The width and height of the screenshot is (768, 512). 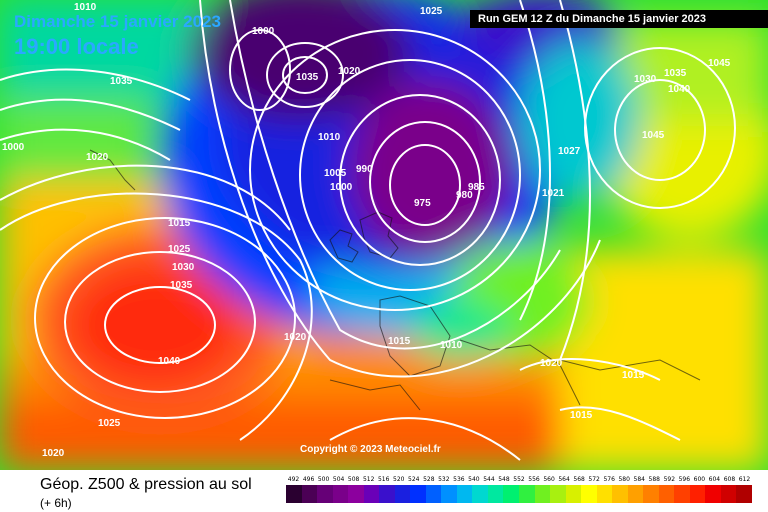 What do you see at coordinates (549, 479) in the screenshot?
I see `scale-tick: 560` at bounding box center [549, 479].